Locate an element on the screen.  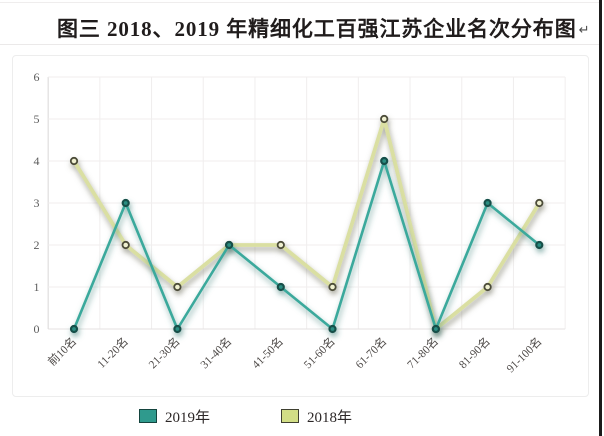
table-border-right is located at coordinates (600, 218).